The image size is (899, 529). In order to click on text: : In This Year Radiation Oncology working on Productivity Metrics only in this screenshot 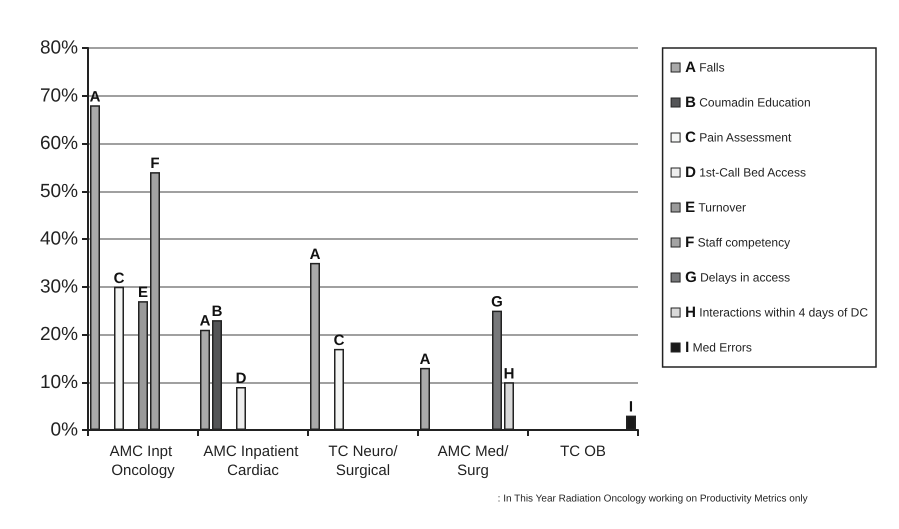, I will do `click(653, 499)`.